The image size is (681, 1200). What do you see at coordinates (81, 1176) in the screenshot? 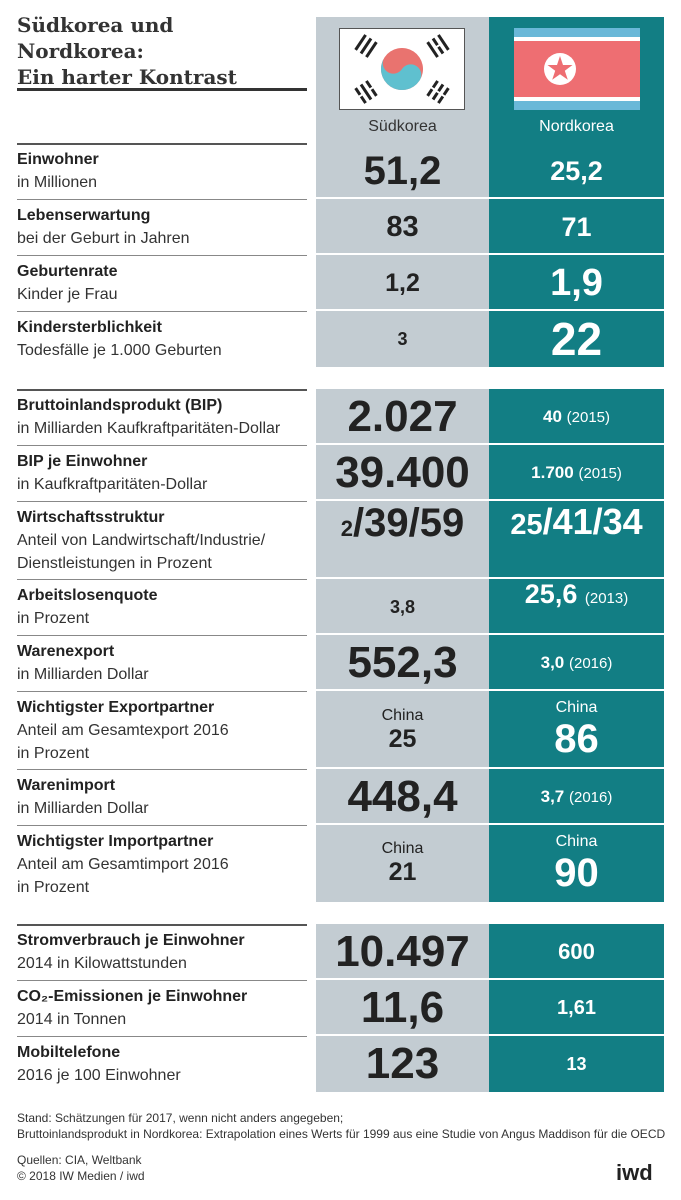
I see `footer-copyright: © 2018 IW Medien / iwd` at bounding box center [81, 1176].